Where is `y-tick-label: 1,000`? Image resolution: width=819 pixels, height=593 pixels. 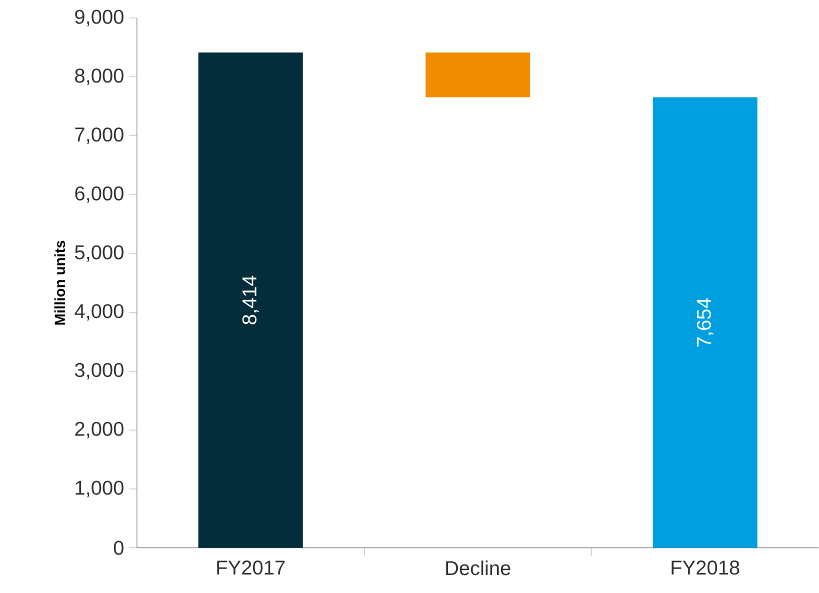 y-tick-label: 1,000 is located at coordinates (100, 489).